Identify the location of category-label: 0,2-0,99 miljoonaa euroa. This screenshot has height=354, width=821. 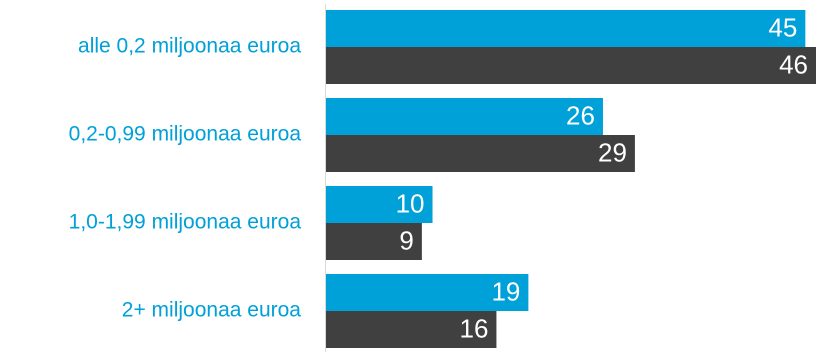
(185, 134).